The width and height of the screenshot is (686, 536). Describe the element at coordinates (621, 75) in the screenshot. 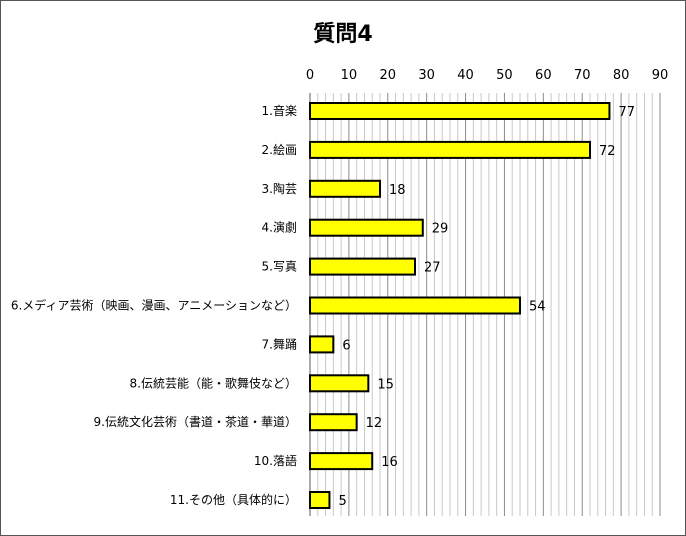

I see `x-tick-label: 80` at that location.